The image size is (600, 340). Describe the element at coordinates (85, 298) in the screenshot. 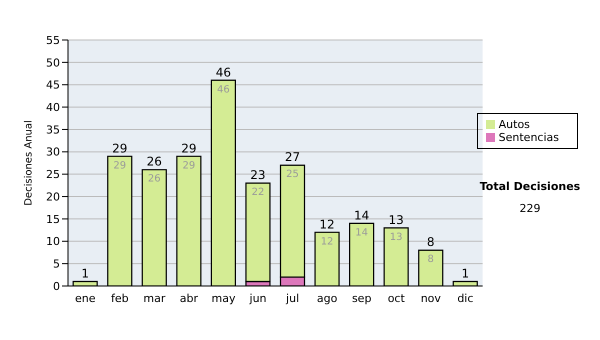

I see `x-tick-label: ene` at that location.